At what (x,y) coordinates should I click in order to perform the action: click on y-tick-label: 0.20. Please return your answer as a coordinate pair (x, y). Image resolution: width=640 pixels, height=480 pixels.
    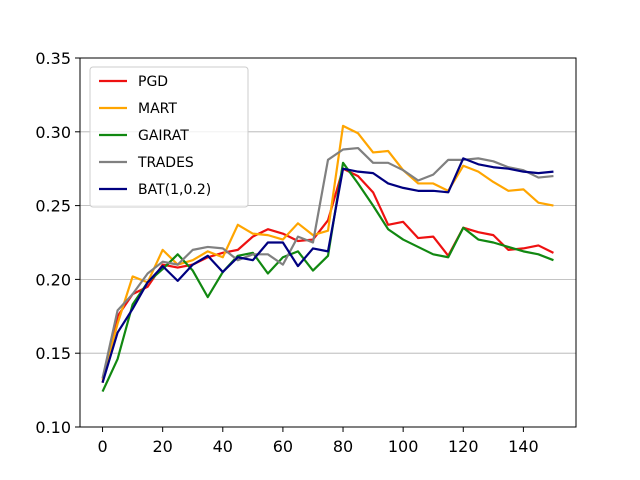
    Looking at the image, I should click on (53, 279).